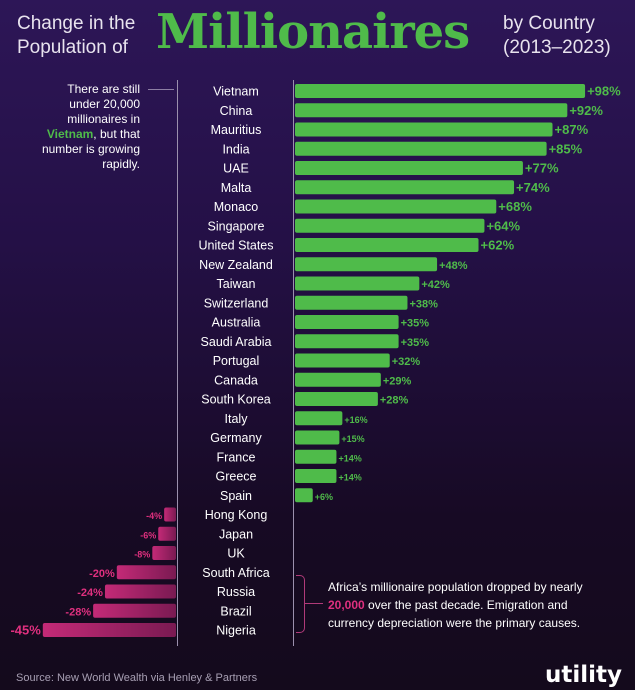  What do you see at coordinates (236, 554) in the screenshot?
I see `category-label: UK` at bounding box center [236, 554].